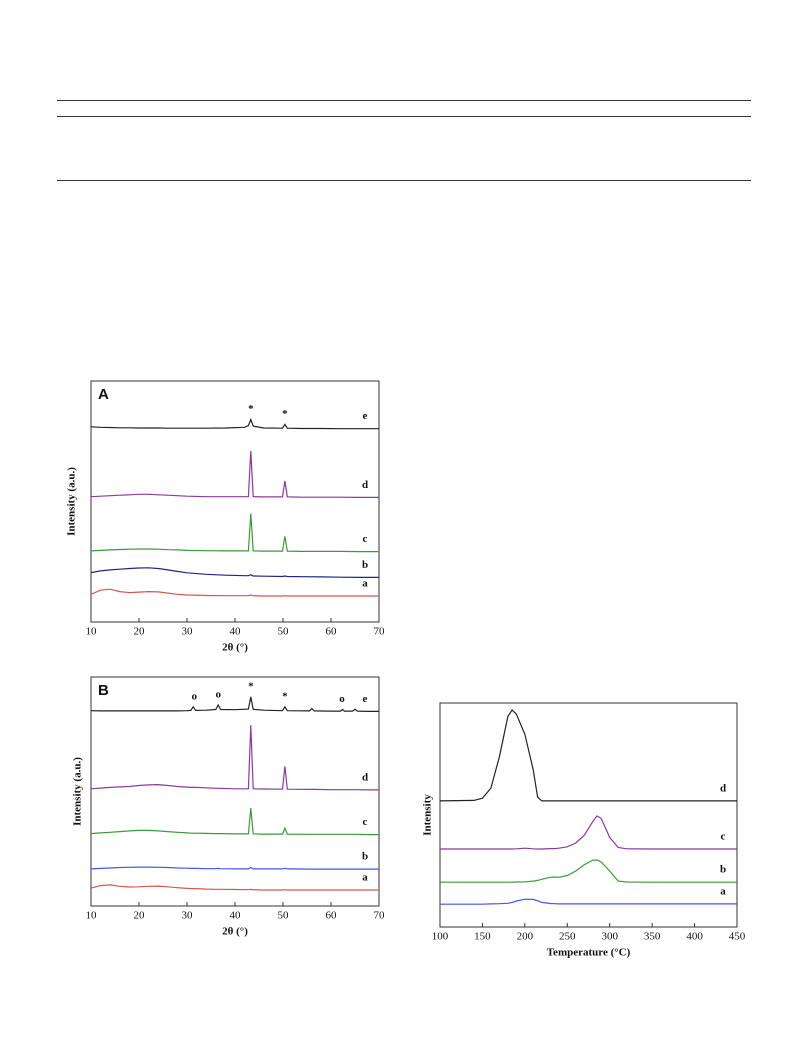 This screenshot has height=1057, width=793. I want to click on x-tick-label: 450, so click(737, 937).